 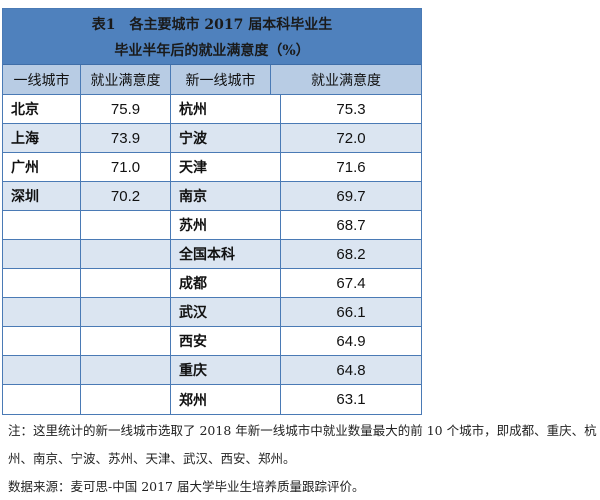 What do you see at coordinates (226, 167) in the screenshot?
I see `new-tier1-city-cell: 天津` at bounding box center [226, 167].